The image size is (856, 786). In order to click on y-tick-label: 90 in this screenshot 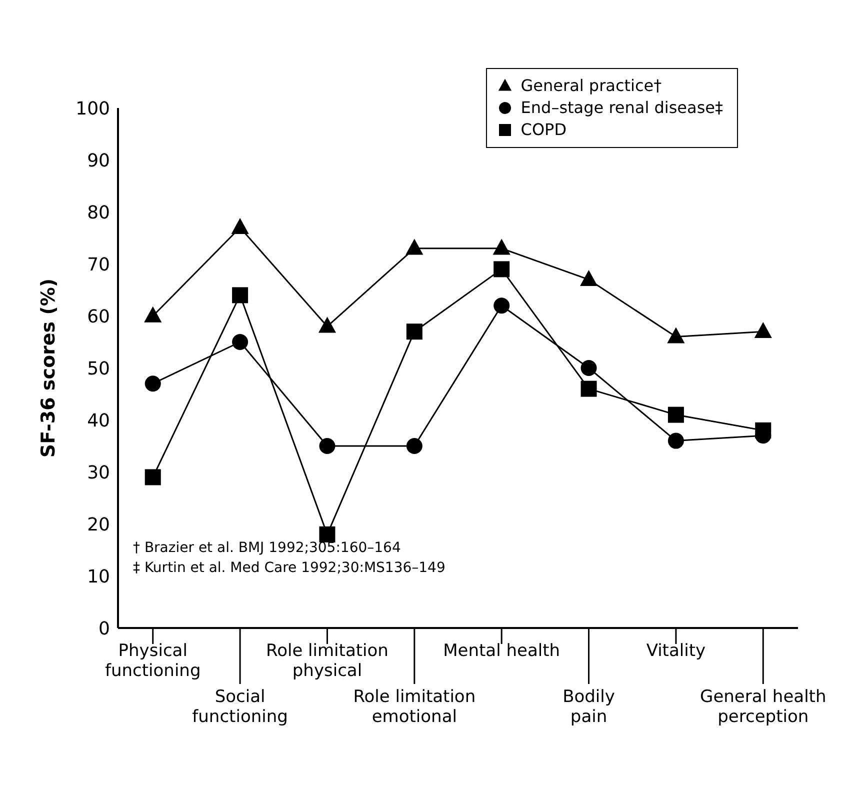, I will do `click(98, 161)`.